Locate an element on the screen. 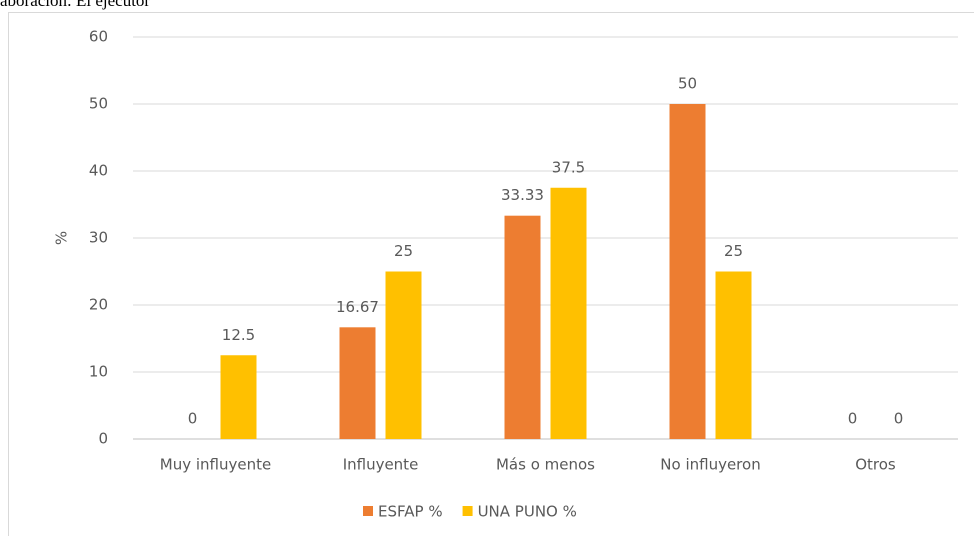  y-tick-label: 0 is located at coordinates (103, 439).